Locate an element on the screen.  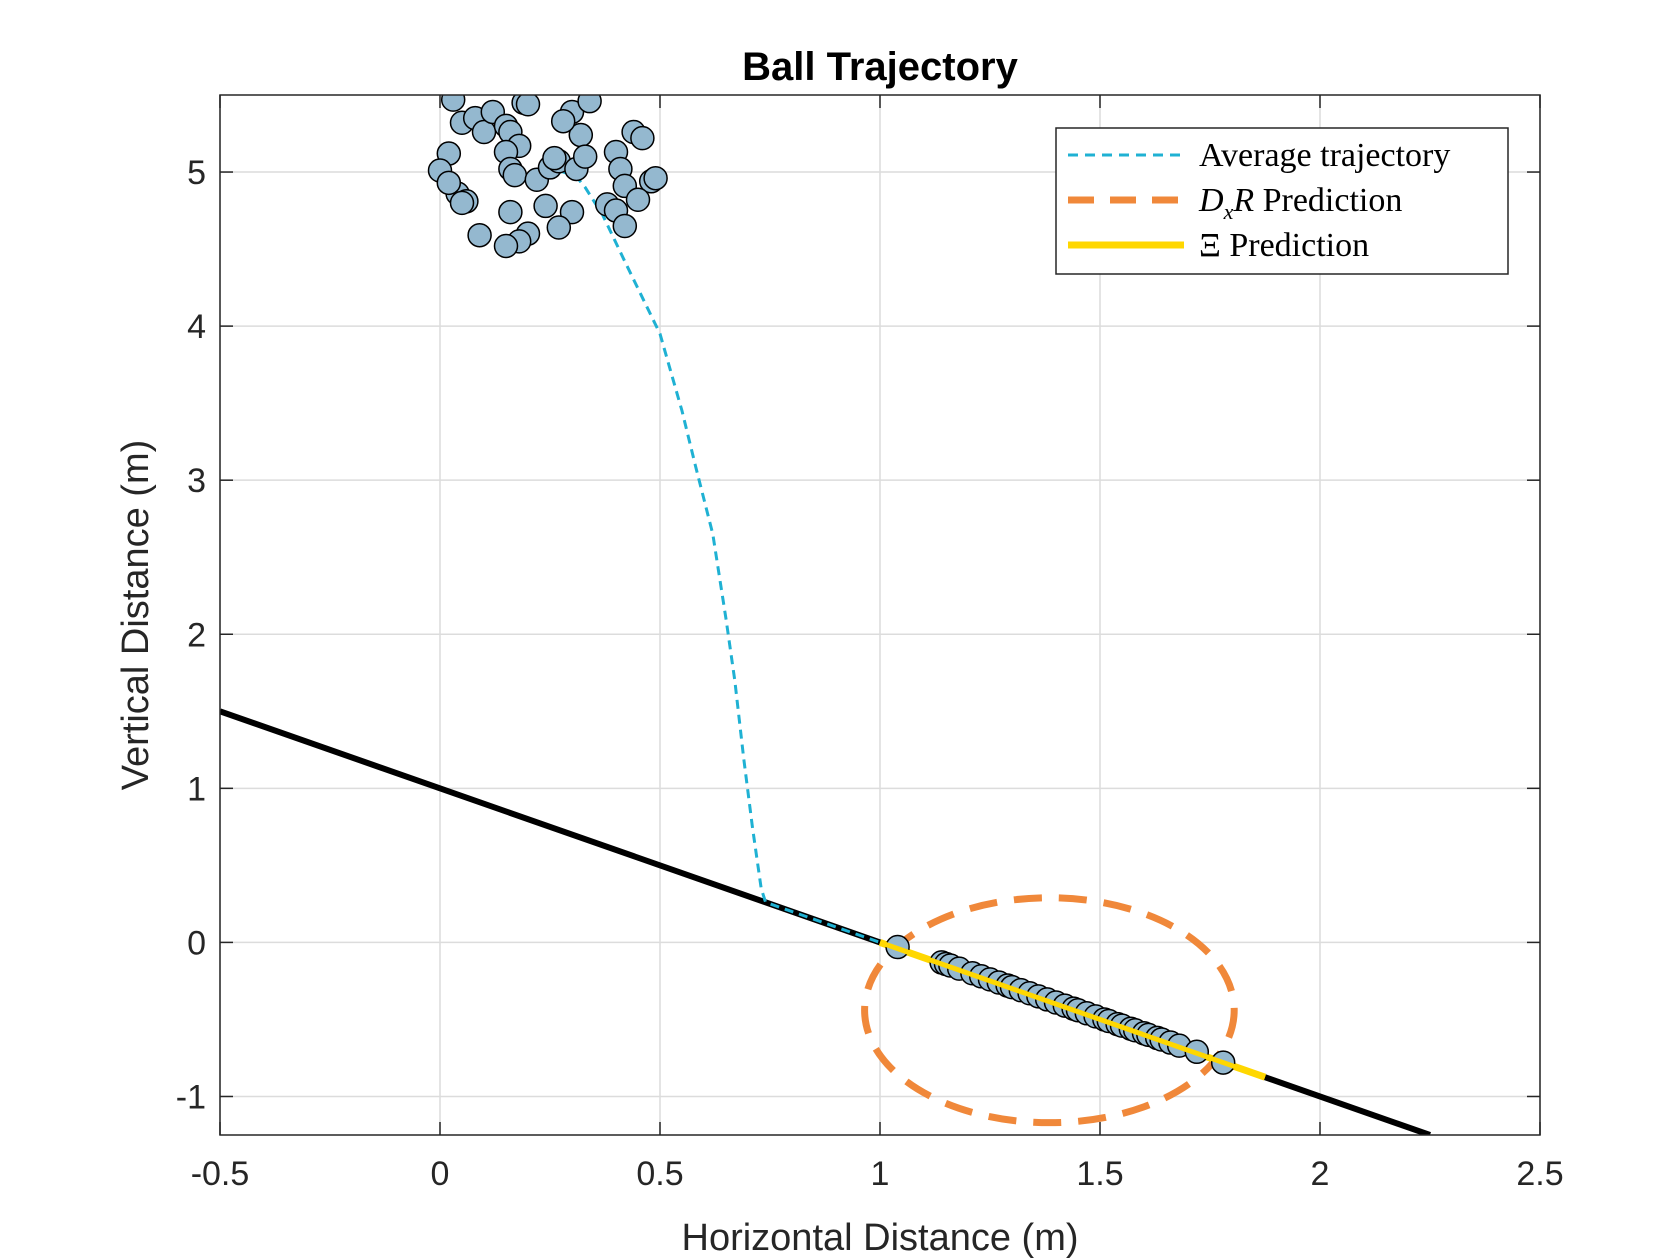
y-tick-label: 3 is located at coordinates (196, 481).